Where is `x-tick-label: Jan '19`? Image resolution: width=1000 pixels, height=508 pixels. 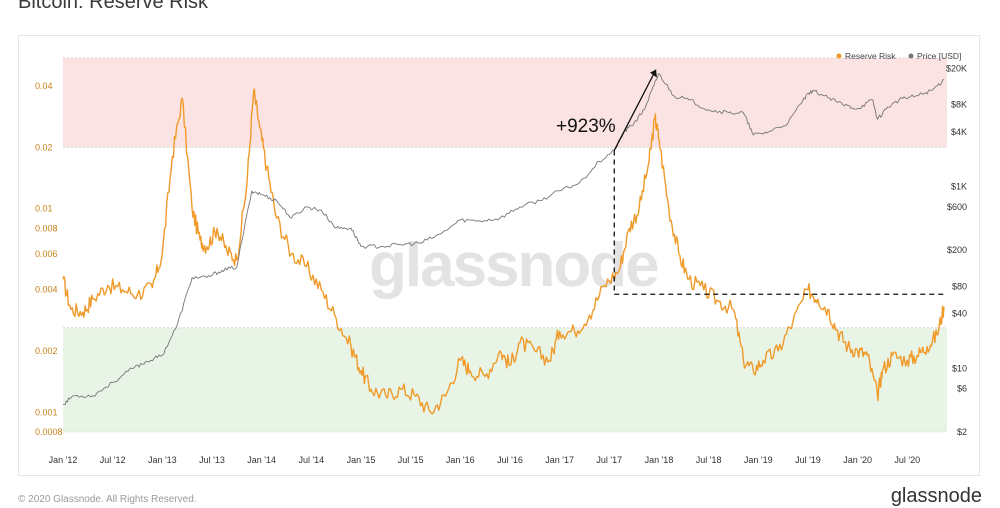 x-tick-label: Jan '19 is located at coordinates (758, 460).